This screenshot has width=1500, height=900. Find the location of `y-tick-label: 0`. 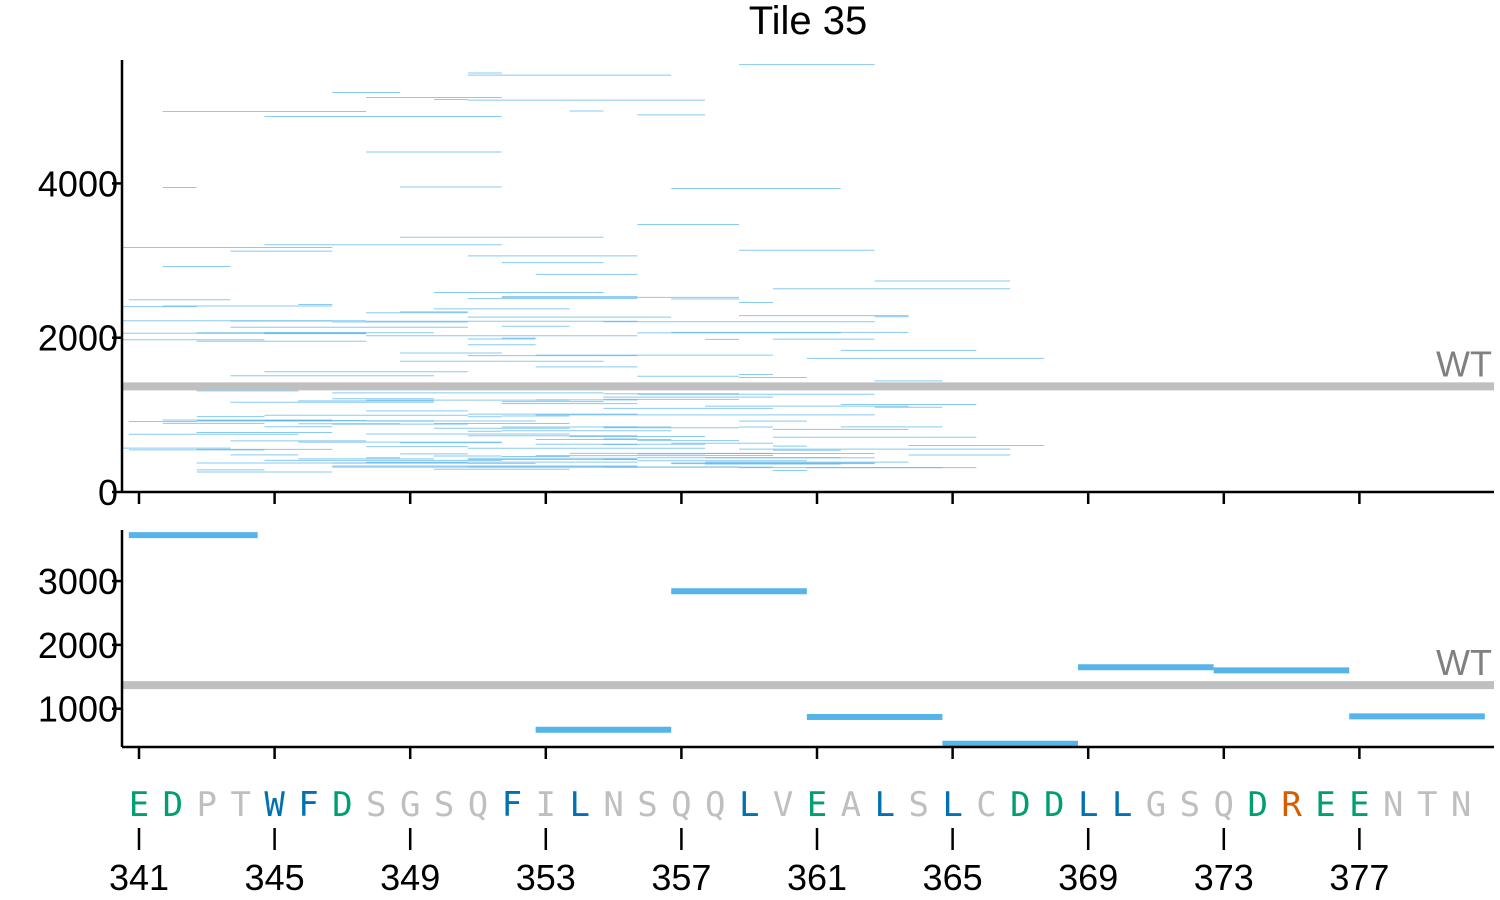

y-tick-label: 0 is located at coordinates (108, 492).